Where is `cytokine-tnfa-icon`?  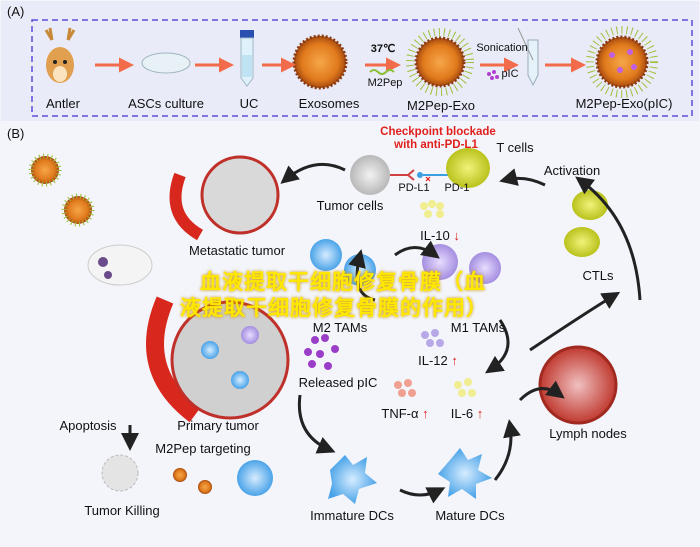
cytokine-tnfa-icon is located at coordinates (405, 388).